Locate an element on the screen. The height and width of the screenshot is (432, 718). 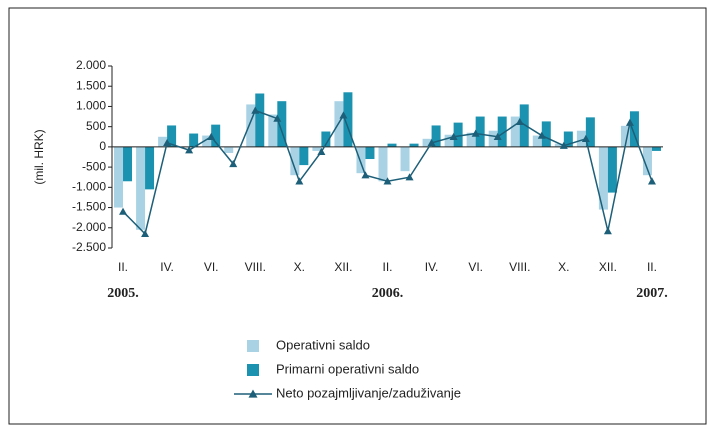
x-tick-label: IV. is located at coordinates (167, 267).